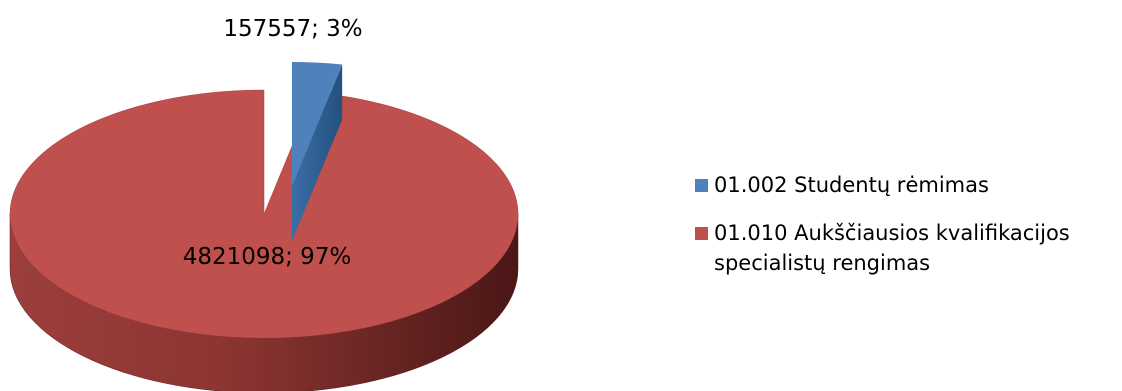  Describe the element at coordinates (892, 233) in the screenshot. I see `legend-label-2-line-1: 01.010 Aukščiausios kvalifikacijos` at that location.